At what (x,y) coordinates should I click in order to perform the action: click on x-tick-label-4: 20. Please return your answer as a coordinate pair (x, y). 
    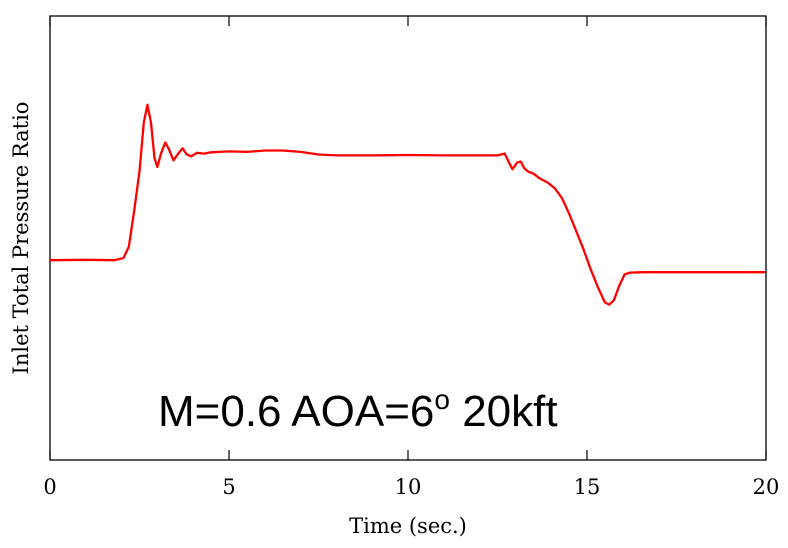
    Looking at the image, I should click on (766, 487).